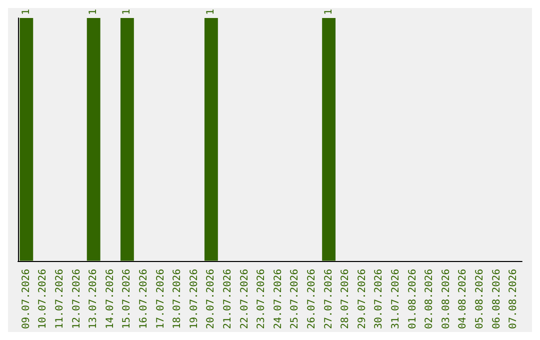 The width and height of the screenshot is (540, 340). I want to click on x-tick-label: 04.08.2026, so click(463, 299).